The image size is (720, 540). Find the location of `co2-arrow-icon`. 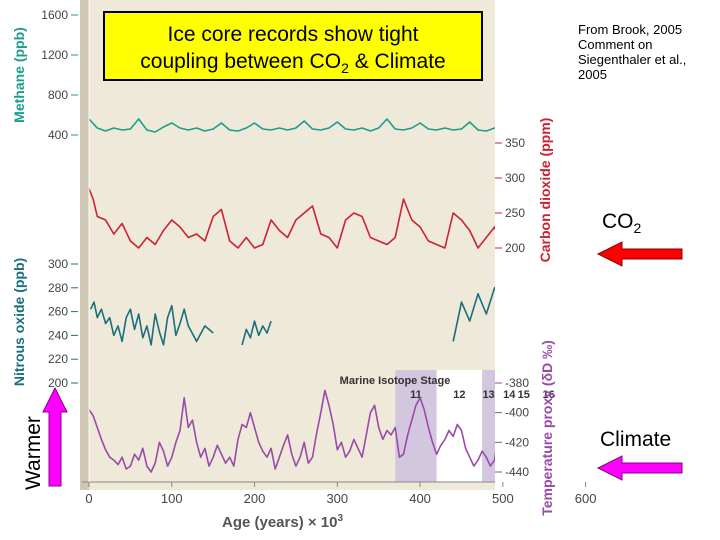

co2-arrow-icon is located at coordinates (639, 254).